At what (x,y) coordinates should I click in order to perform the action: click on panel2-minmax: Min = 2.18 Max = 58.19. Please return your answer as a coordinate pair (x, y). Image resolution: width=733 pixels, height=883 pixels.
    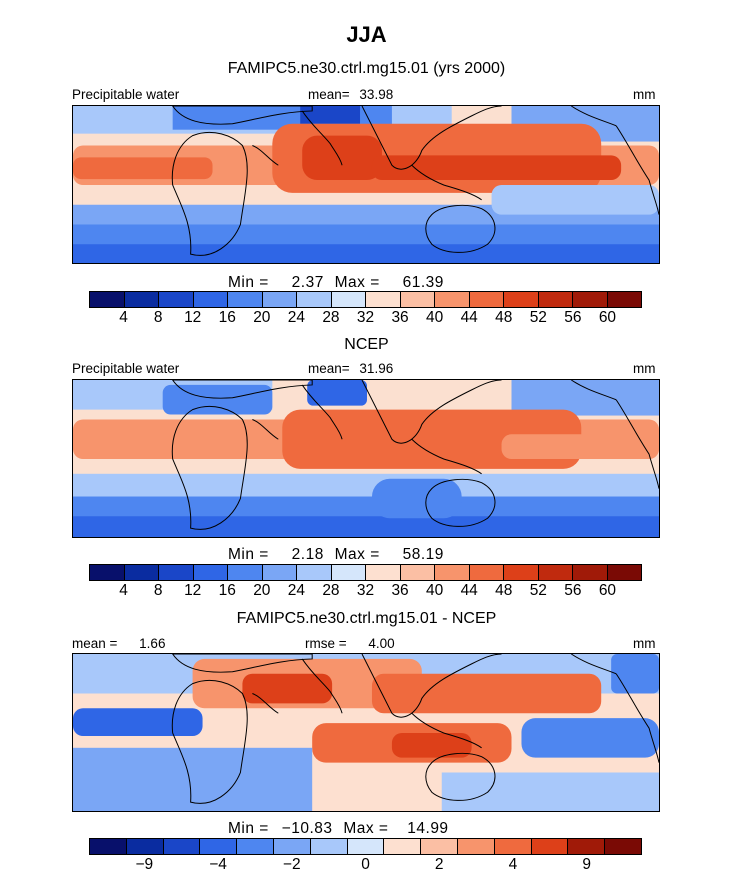
    Looking at the image, I should click on (336, 555).